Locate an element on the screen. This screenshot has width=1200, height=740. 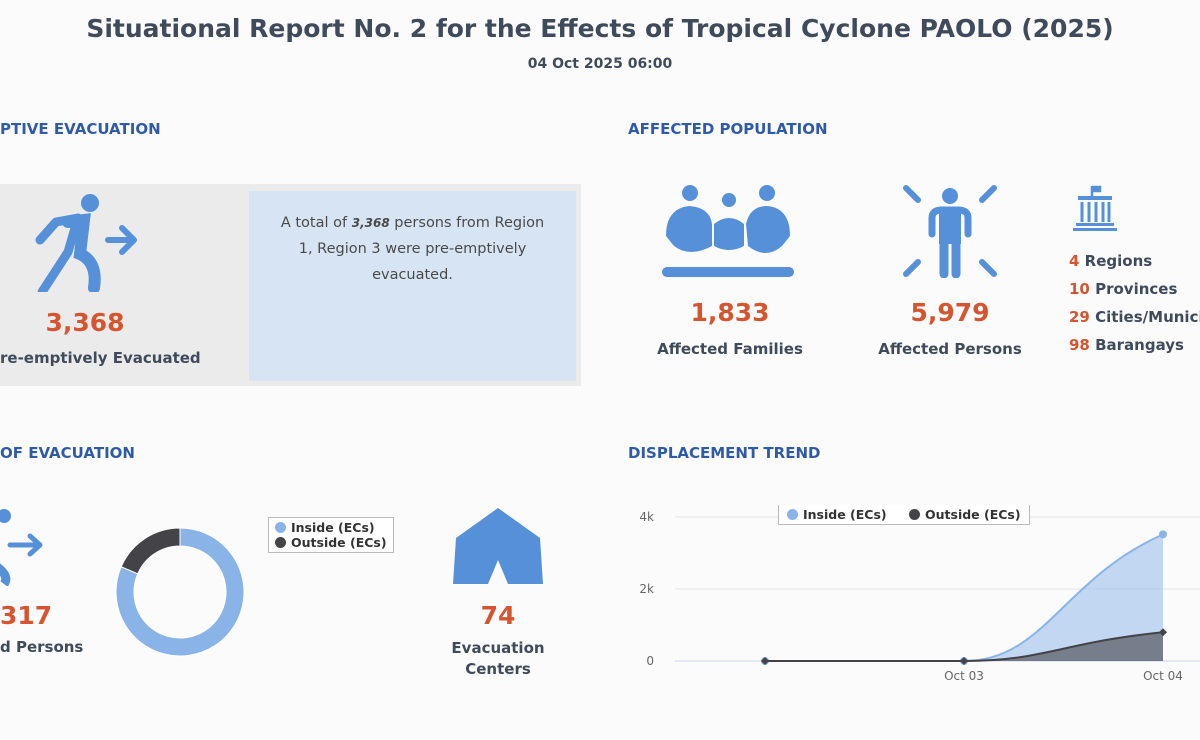
section-heading-affected: AFFECTED POPULATION is located at coordinates (728, 129).